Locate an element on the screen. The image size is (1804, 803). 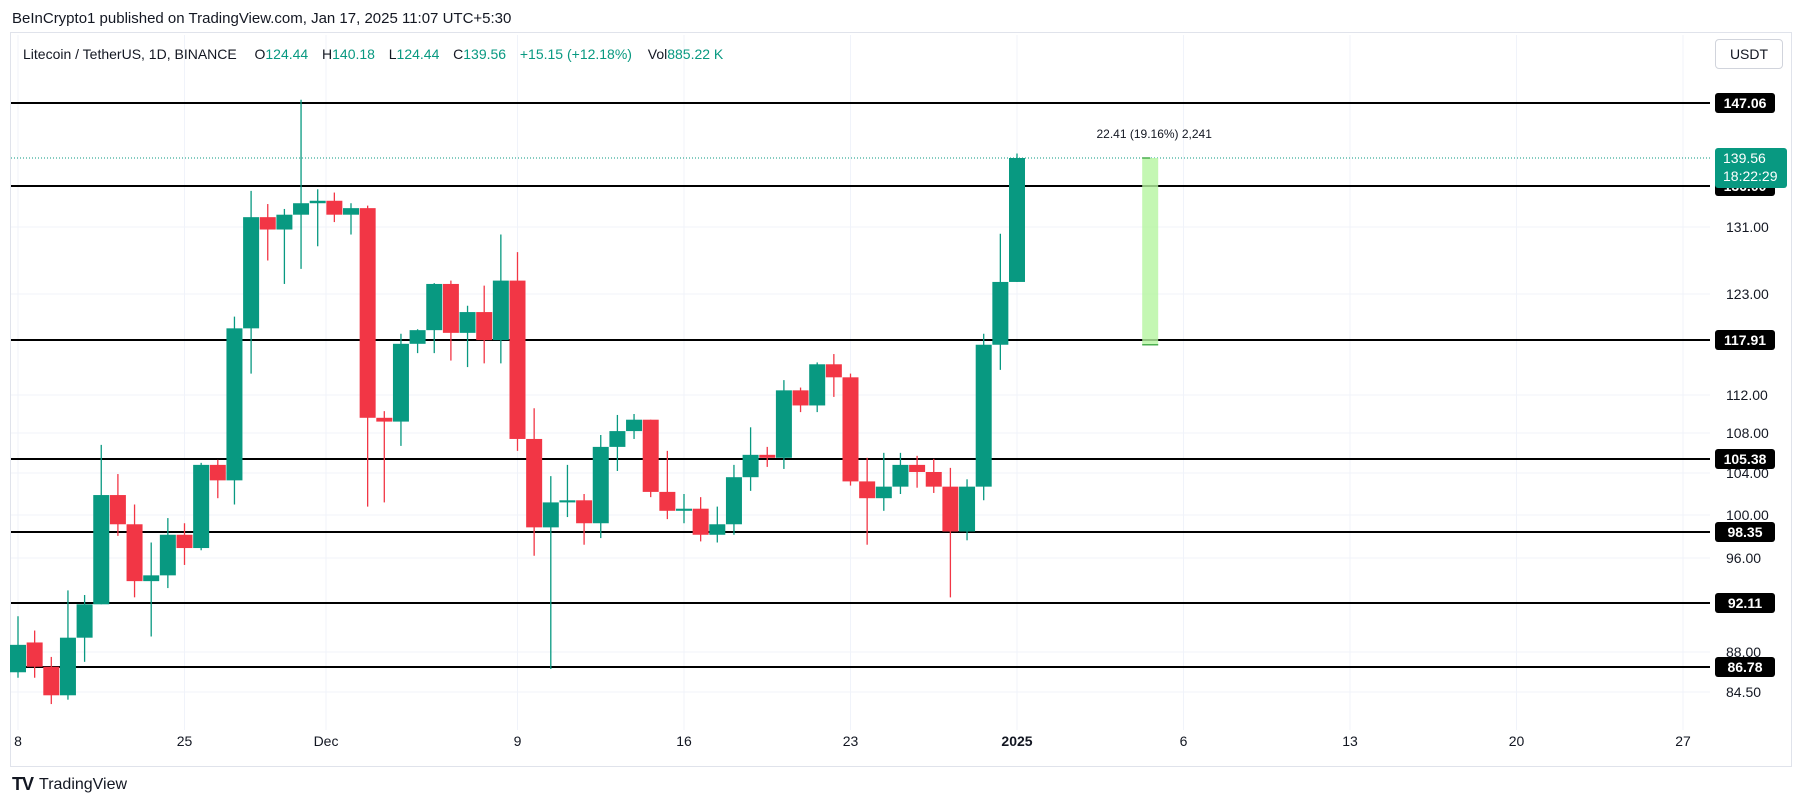
currency-button: USDT is located at coordinates (1749, 54).